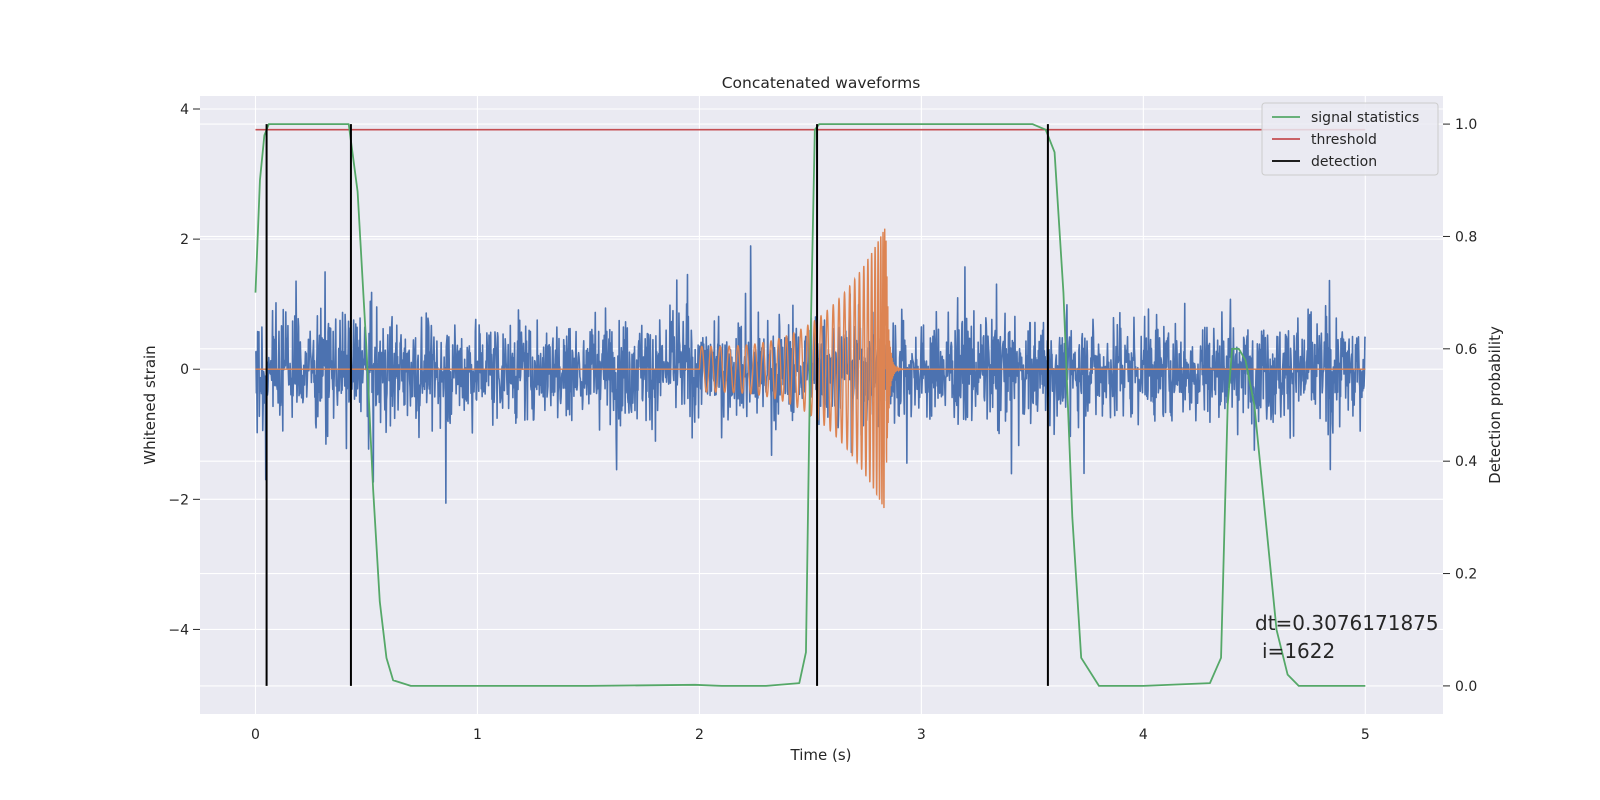  I want to click on legend-label-signal-statistics: signal statistics, so click(1365, 118).